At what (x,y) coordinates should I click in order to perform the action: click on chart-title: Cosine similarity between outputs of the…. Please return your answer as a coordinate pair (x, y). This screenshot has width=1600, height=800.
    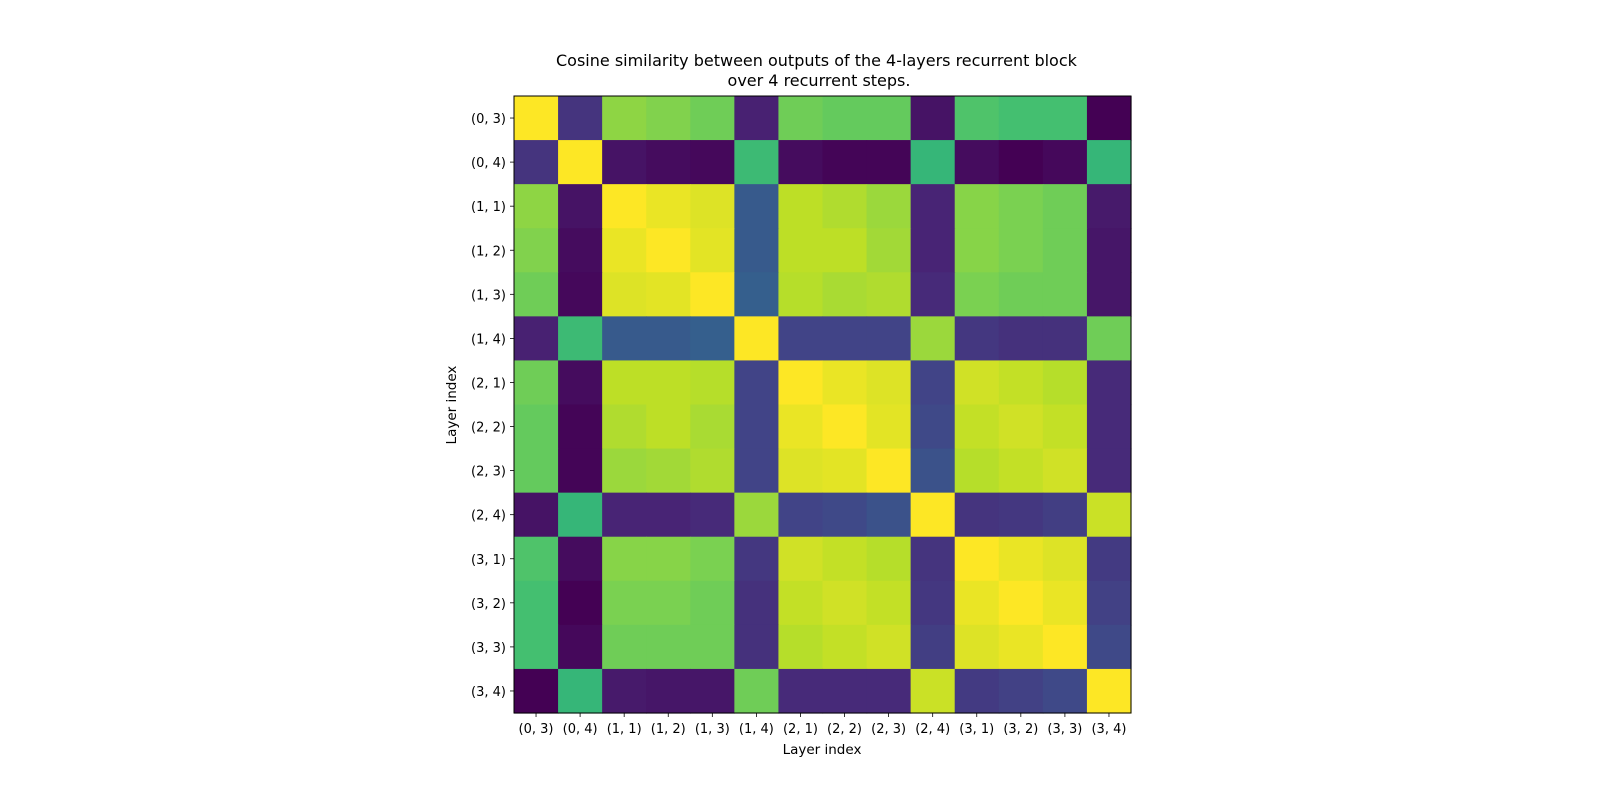
    Looking at the image, I should click on (819, 70).